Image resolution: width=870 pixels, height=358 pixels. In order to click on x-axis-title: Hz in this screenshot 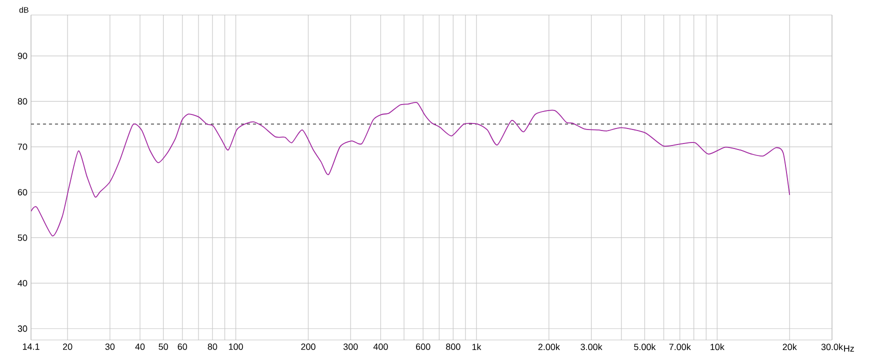, I will do `click(849, 348)`.